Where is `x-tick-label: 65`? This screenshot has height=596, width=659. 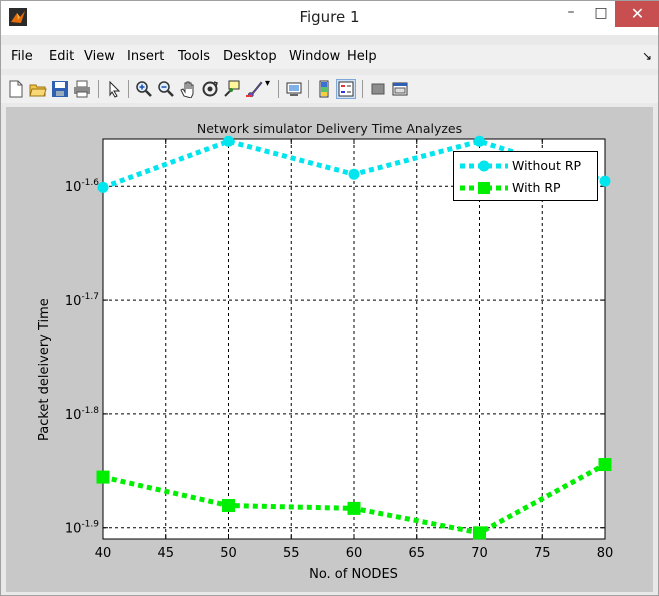
x-tick-label: 65 is located at coordinates (416, 553).